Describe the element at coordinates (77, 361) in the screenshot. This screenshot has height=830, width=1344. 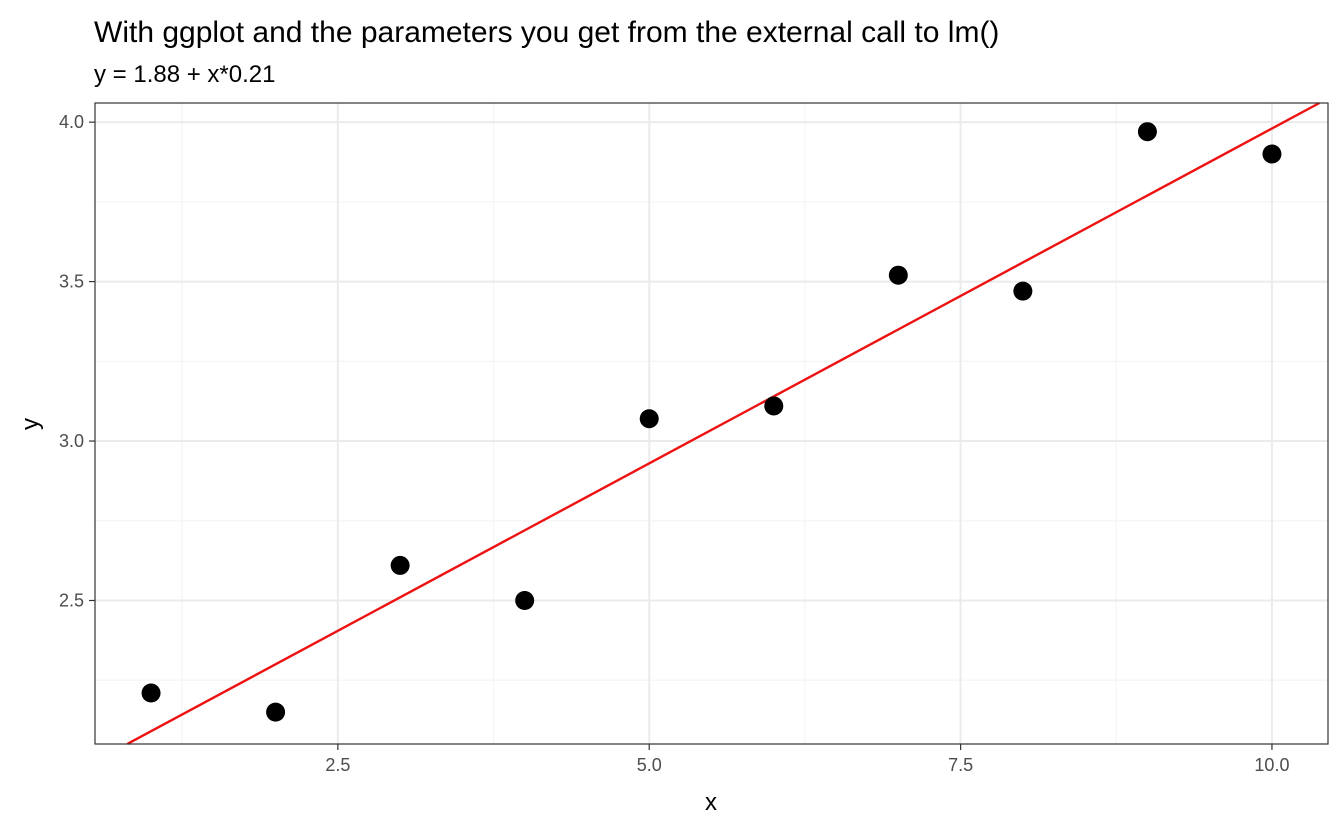
I see `y-axis-ticks: 2.5 3.0 3.5 4.0` at that location.